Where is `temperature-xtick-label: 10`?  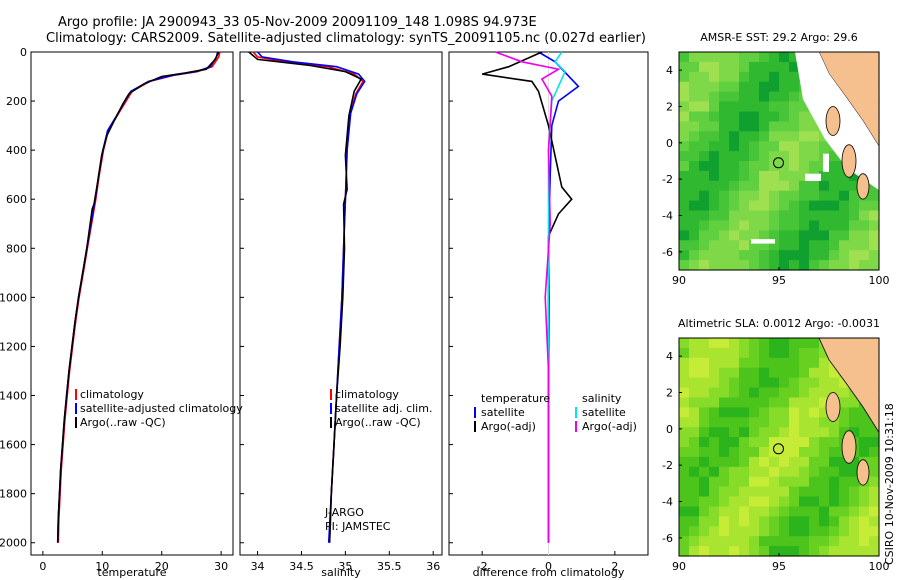
temperature-xtick-label: 10 is located at coordinates (102, 566).